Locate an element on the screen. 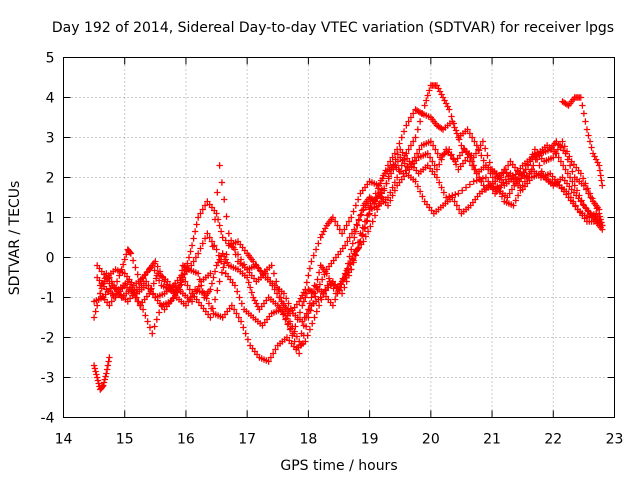  y-tick-label: 0 is located at coordinates (50, 259).